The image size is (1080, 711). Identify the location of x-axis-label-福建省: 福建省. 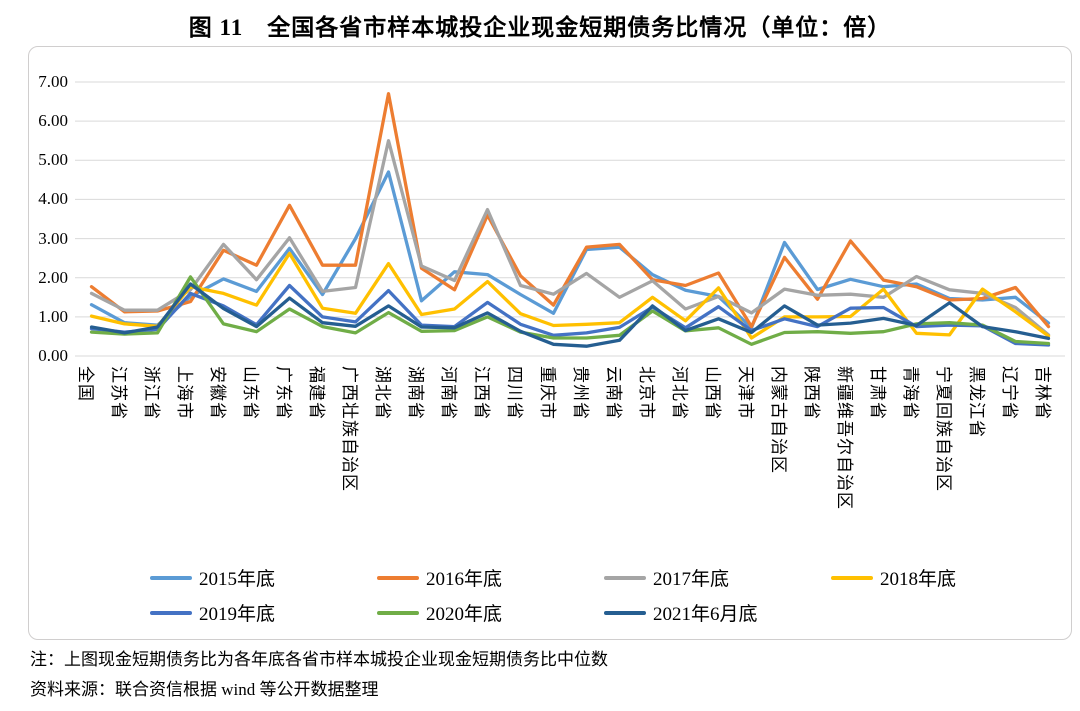
(316, 393).